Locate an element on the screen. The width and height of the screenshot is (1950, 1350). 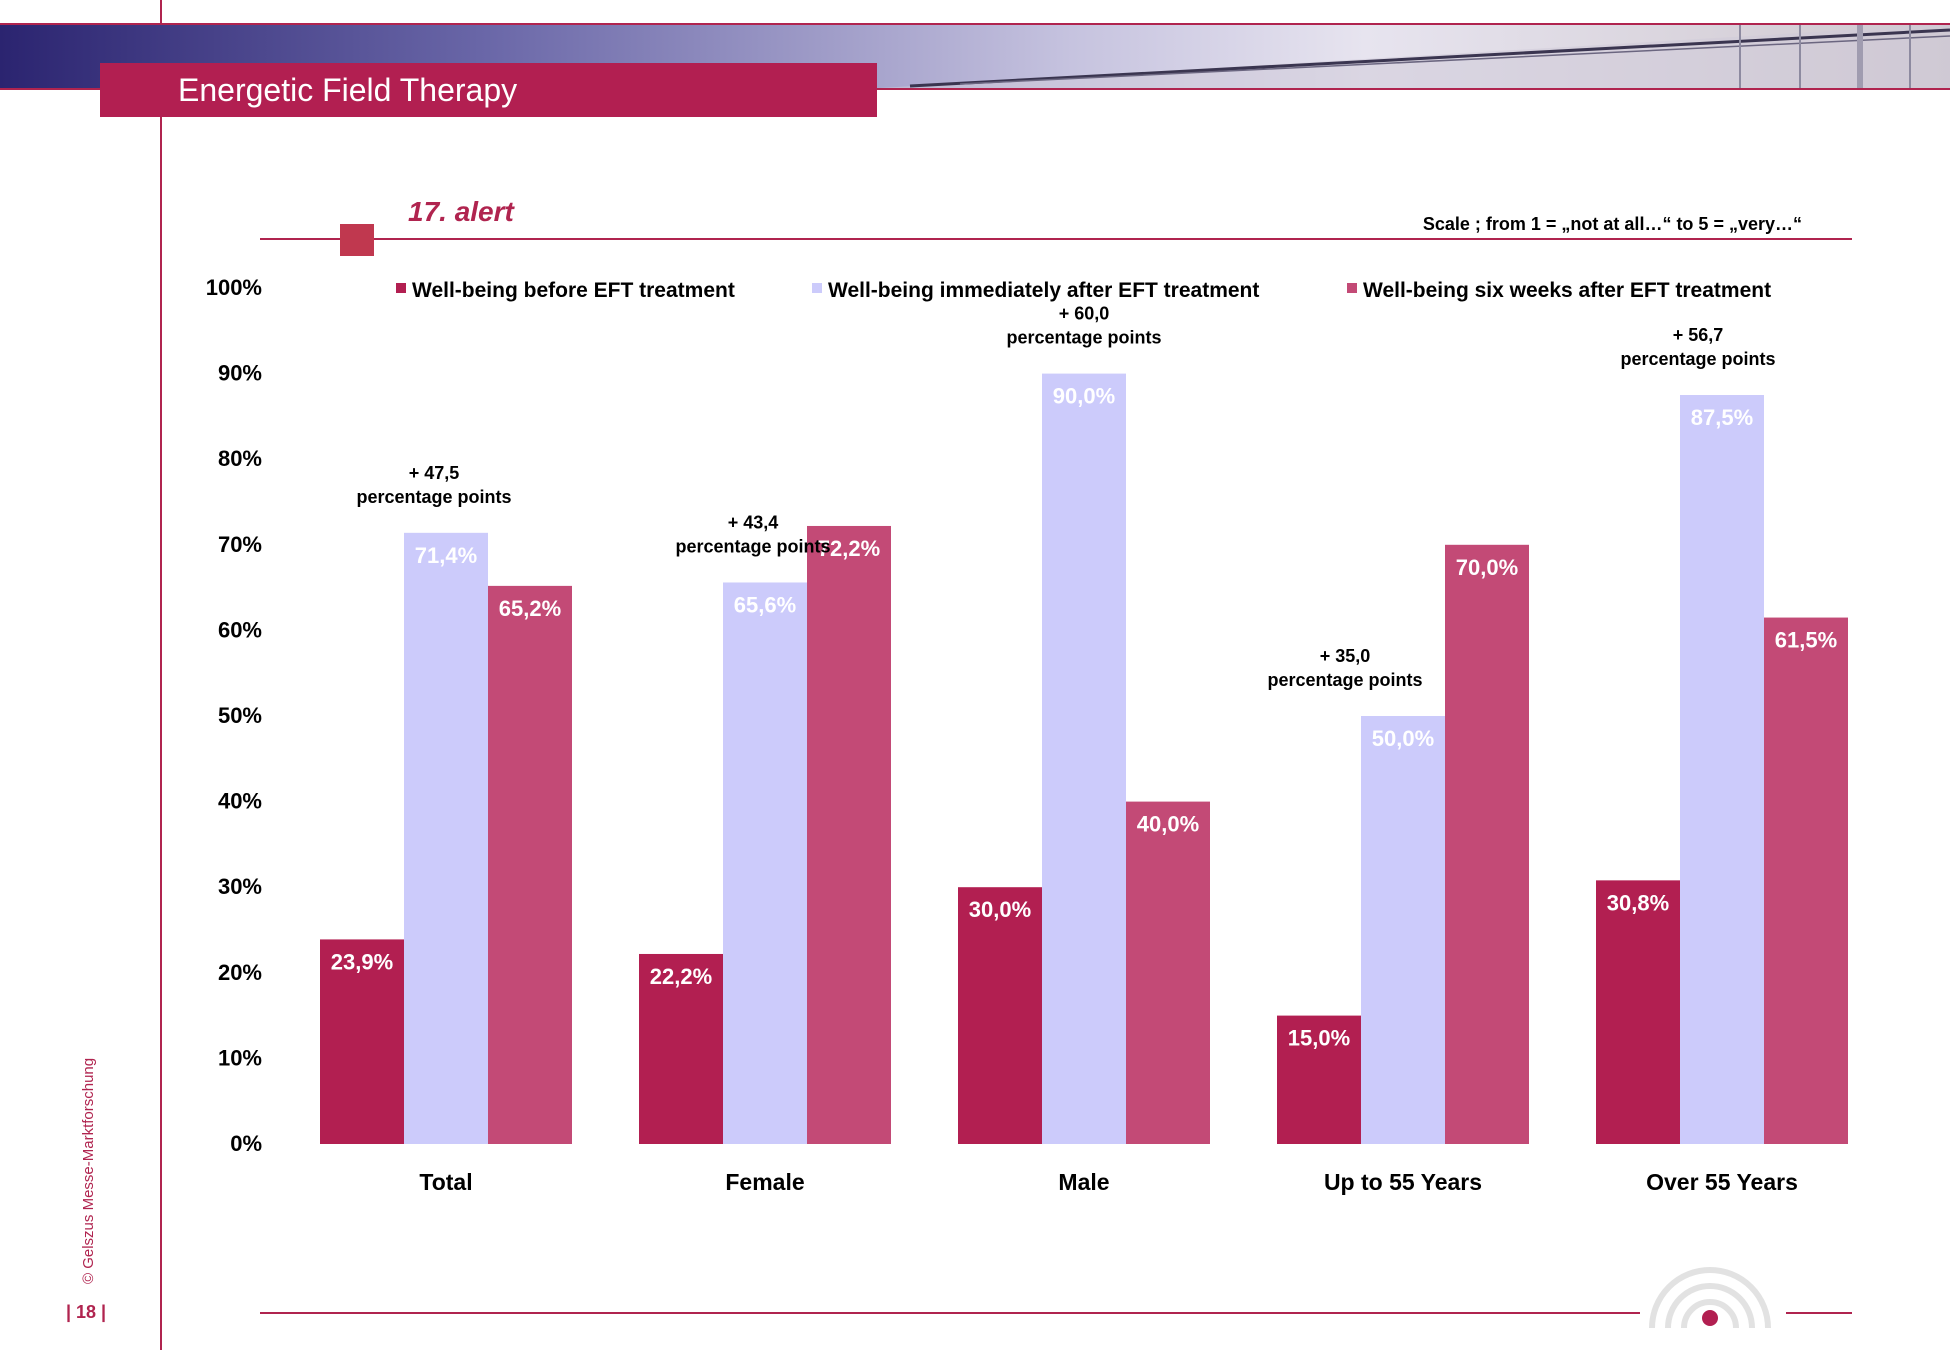
copyright-text: © Gelszus Messe-Marktforschung is located at coordinates (88, 1170).